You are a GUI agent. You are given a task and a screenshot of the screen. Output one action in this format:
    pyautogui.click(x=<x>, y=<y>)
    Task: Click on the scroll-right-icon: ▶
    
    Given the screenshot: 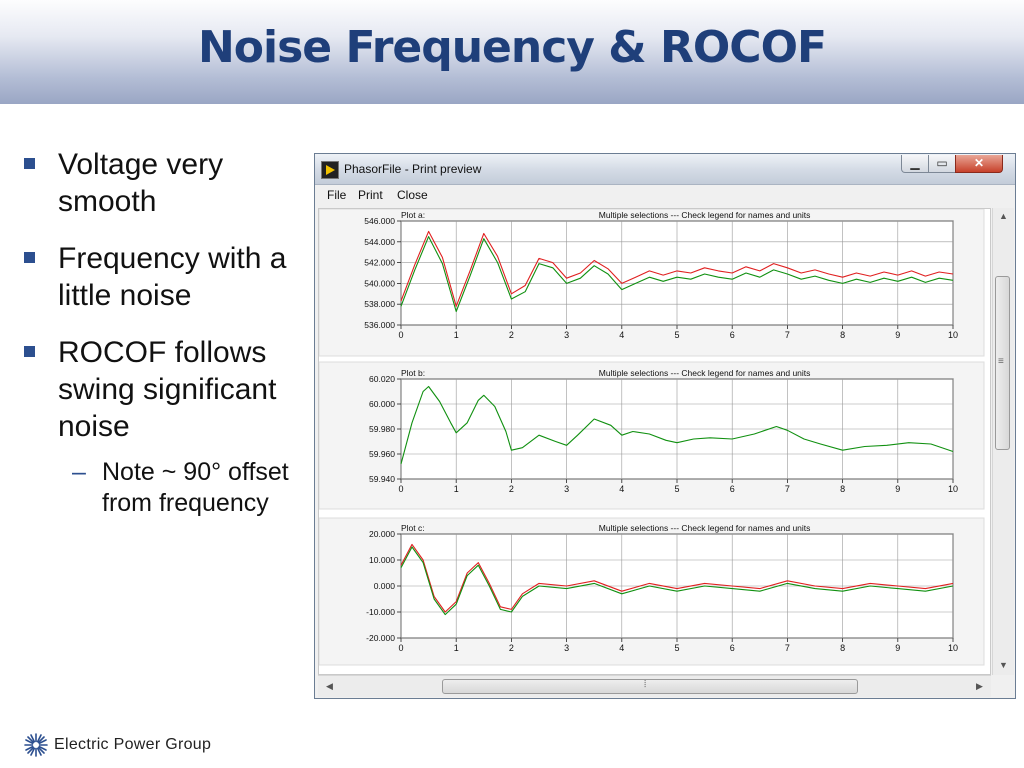 What is the action you would take?
    pyautogui.click(x=979, y=686)
    